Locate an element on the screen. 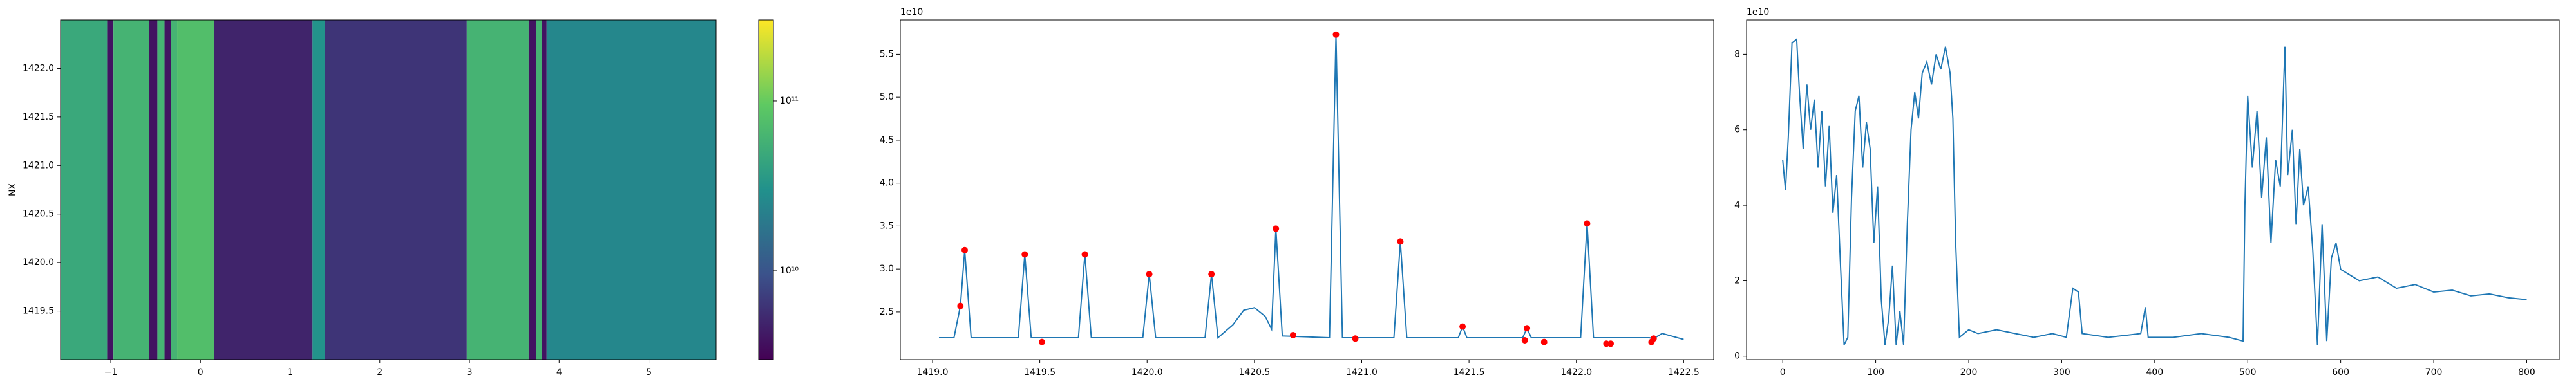  x-tick-label: 600 is located at coordinates (2340, 372).